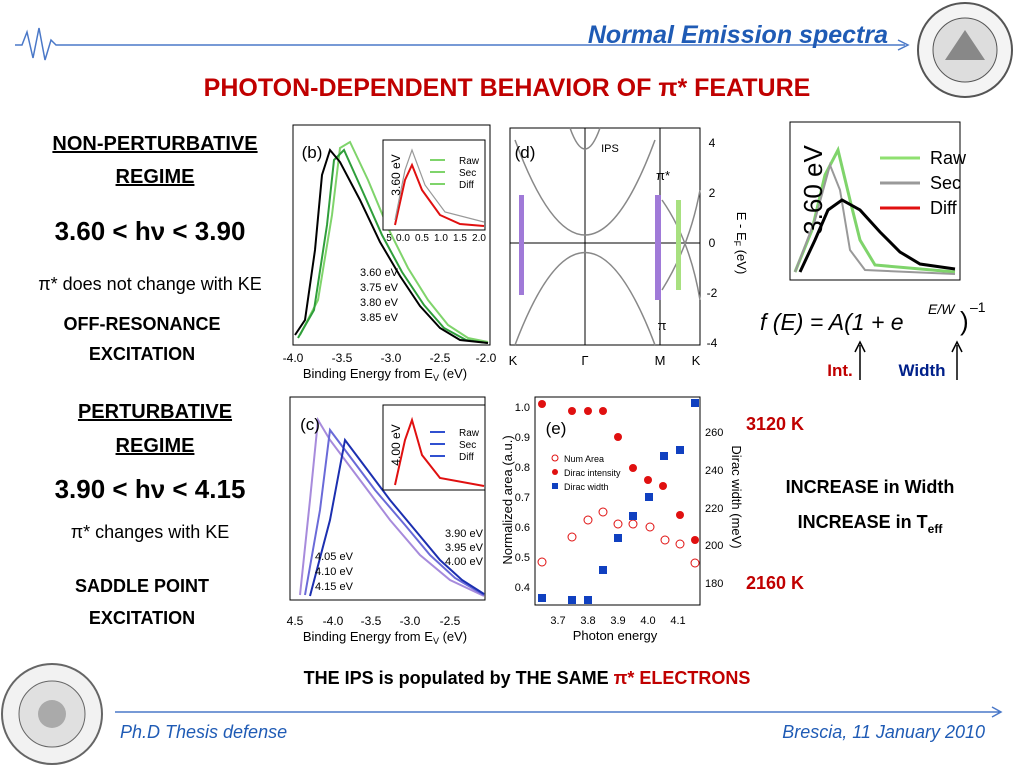 The height and width of the screenshot is (768, 1024). I want to click on y-tick-label: -2, so click(712, 293).